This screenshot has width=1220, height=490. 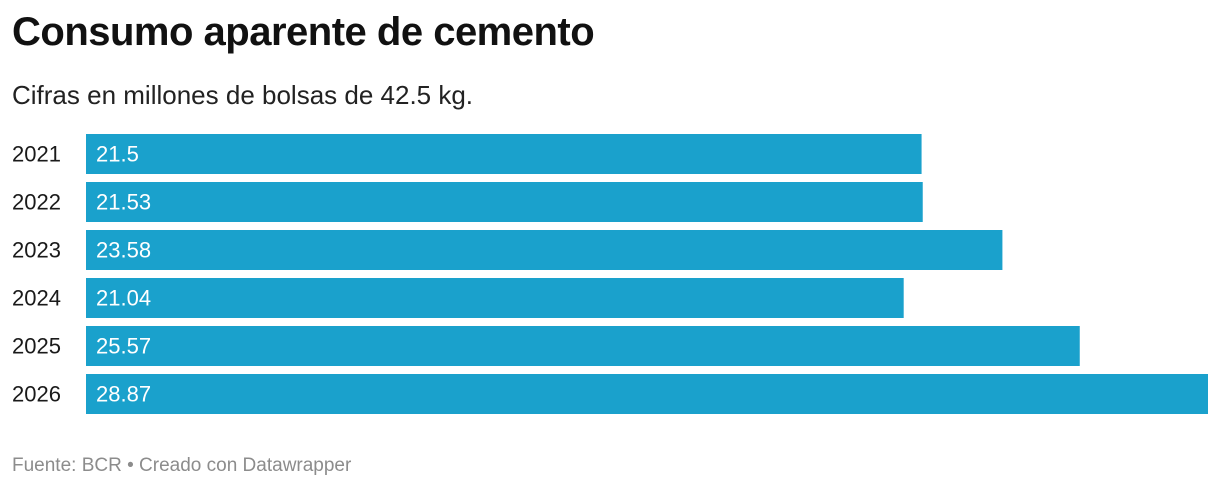 What do you see at coordinates (123, 202) in the screenshot?
I see `value-label-2022: 21.53` at bounding box center [123, 202].